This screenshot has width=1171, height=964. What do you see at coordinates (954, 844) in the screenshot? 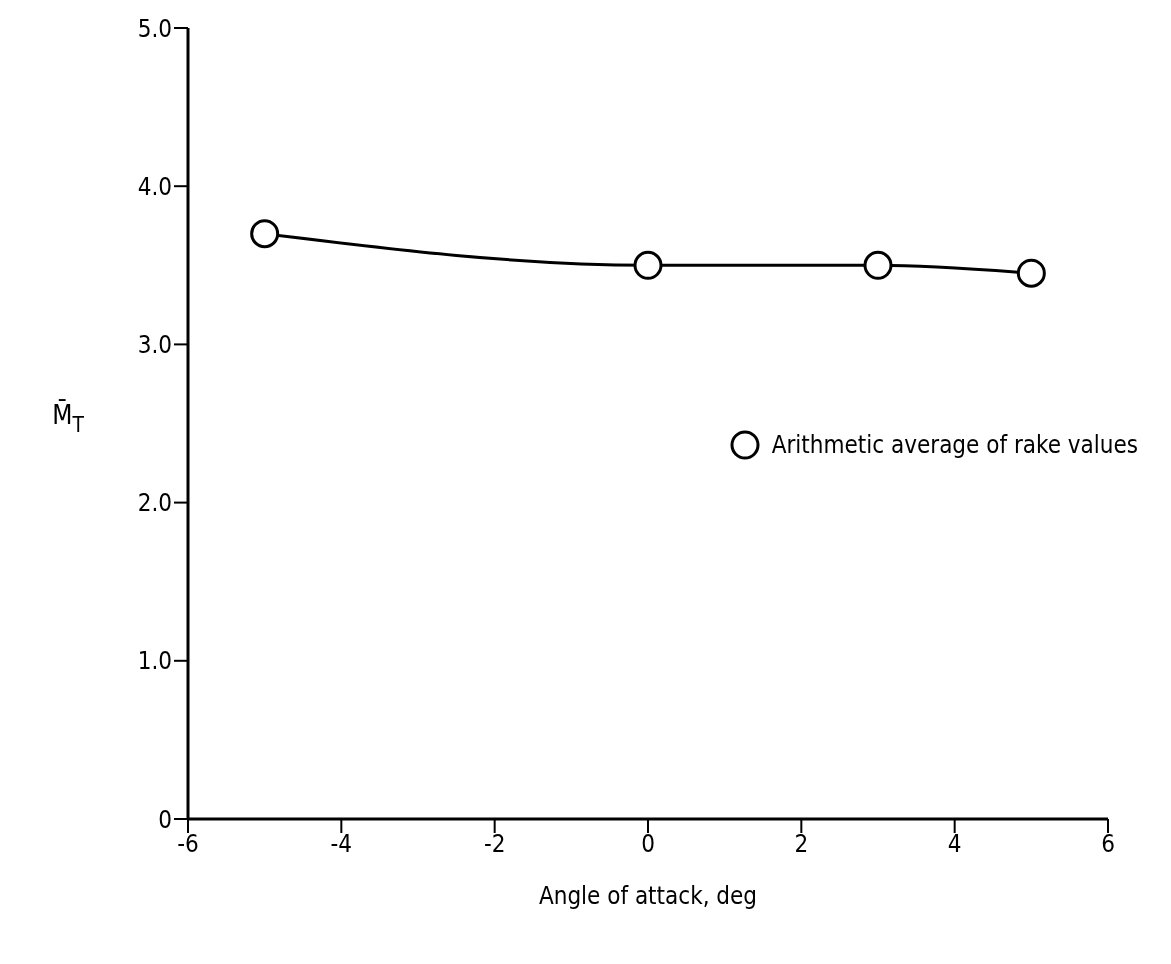
I see `x-tick-label: 4` at bounding box center [954, 844].